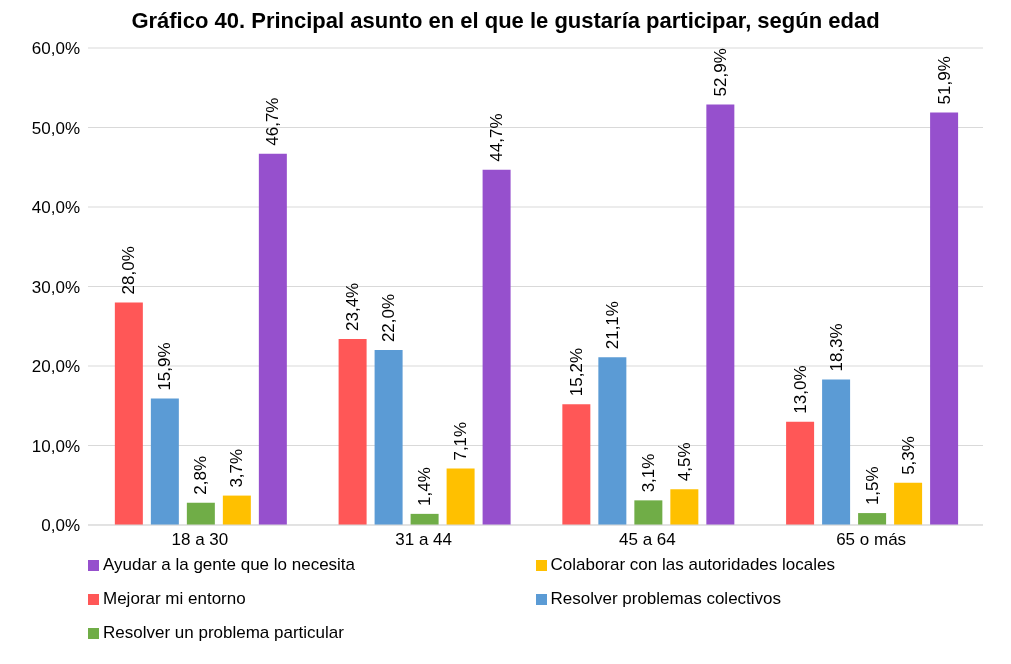 This screenshot has width=1011, height=664. Describe the element at coordinates (692, 565) in the screenshot. I see `legend-label: Colaborar con las autoridades locales` at that location.